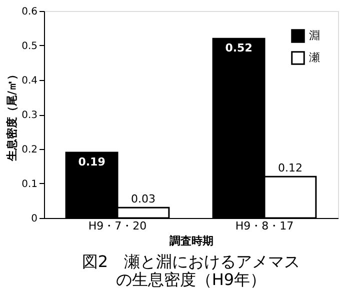 The image size is (344, 294). What do you see at coordinates (264, 226) in the screenshot?
I see `x-tick-label: H9・8・17` at bounding box center [264, 226].